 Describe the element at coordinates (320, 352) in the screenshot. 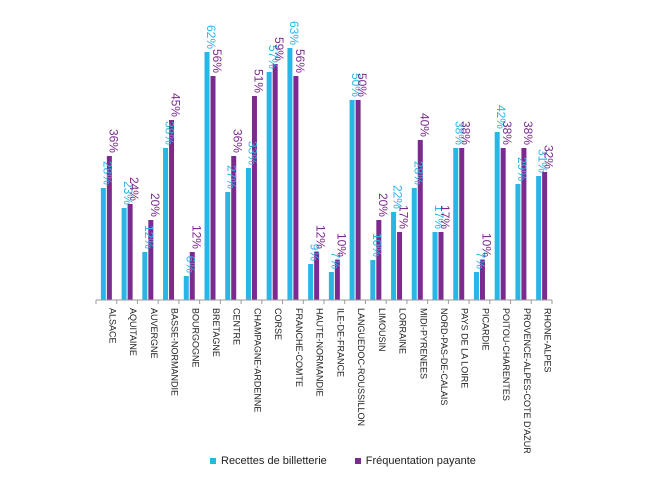

I see `category-label-haute-normandie: HAUTE-NORMANDIE` at that location.